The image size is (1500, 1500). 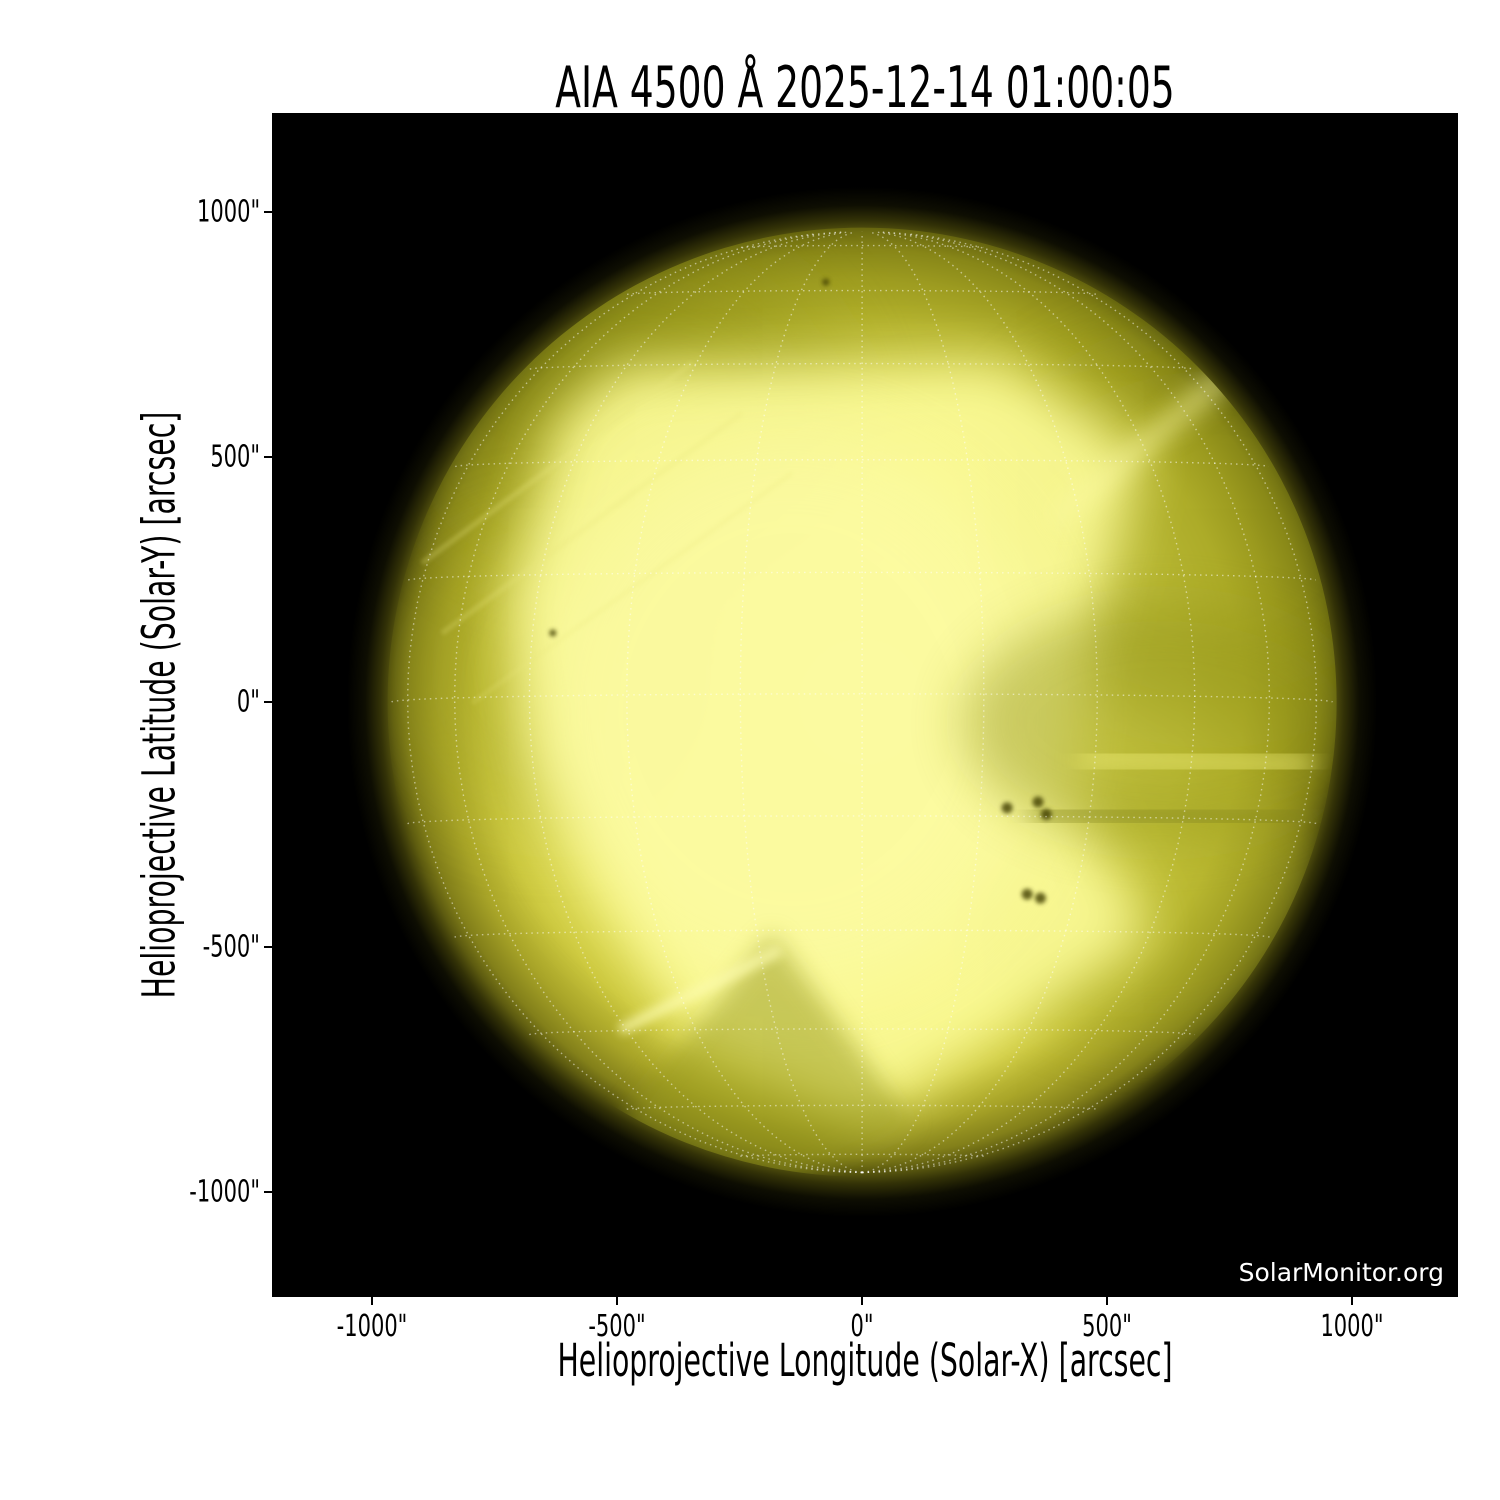 What do you see at coordinates (231, 947) in the screenshot?
I see `y-tick-label: -500"` at bounding box center [231, 947].